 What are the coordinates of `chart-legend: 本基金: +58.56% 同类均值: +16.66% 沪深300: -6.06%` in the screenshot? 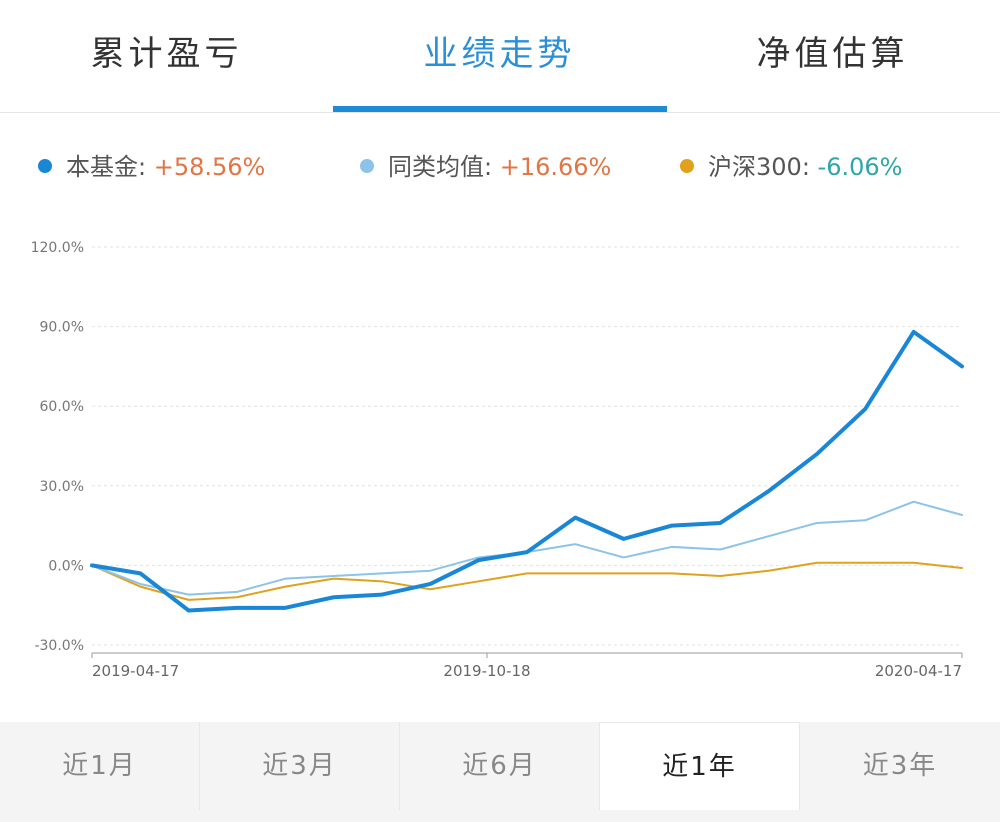 It's located at (500, 167).